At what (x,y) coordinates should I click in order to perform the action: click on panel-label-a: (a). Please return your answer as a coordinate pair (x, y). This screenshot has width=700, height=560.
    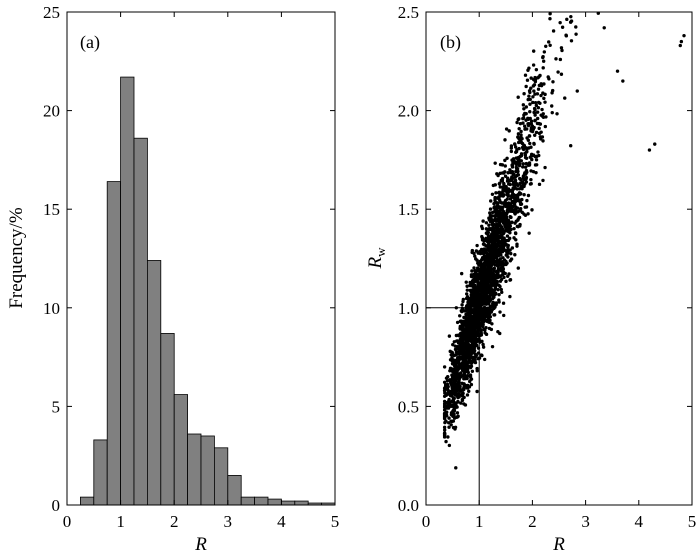
    Looking at the image, I should click on (90, 42).